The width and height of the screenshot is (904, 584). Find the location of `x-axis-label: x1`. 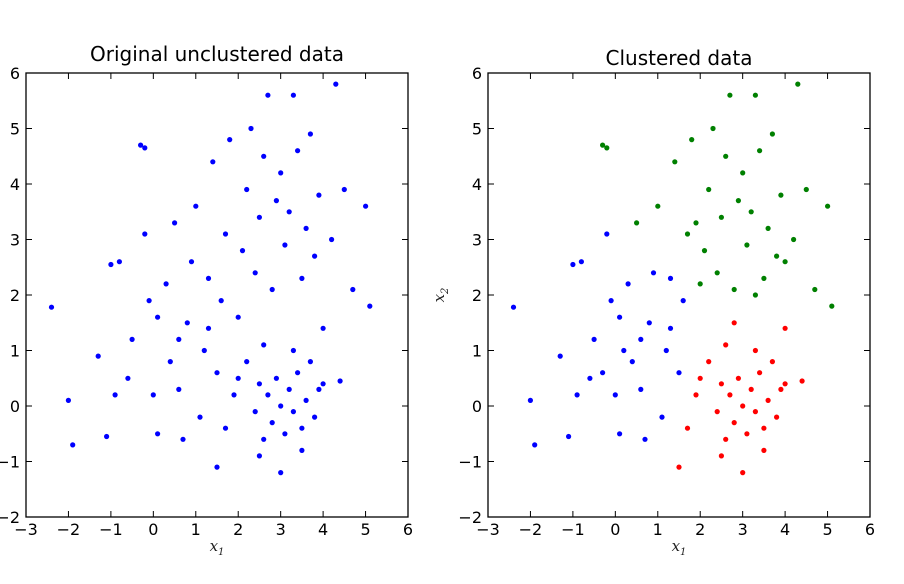

x-axis-label: x1 is located at coordinates (679, 547).